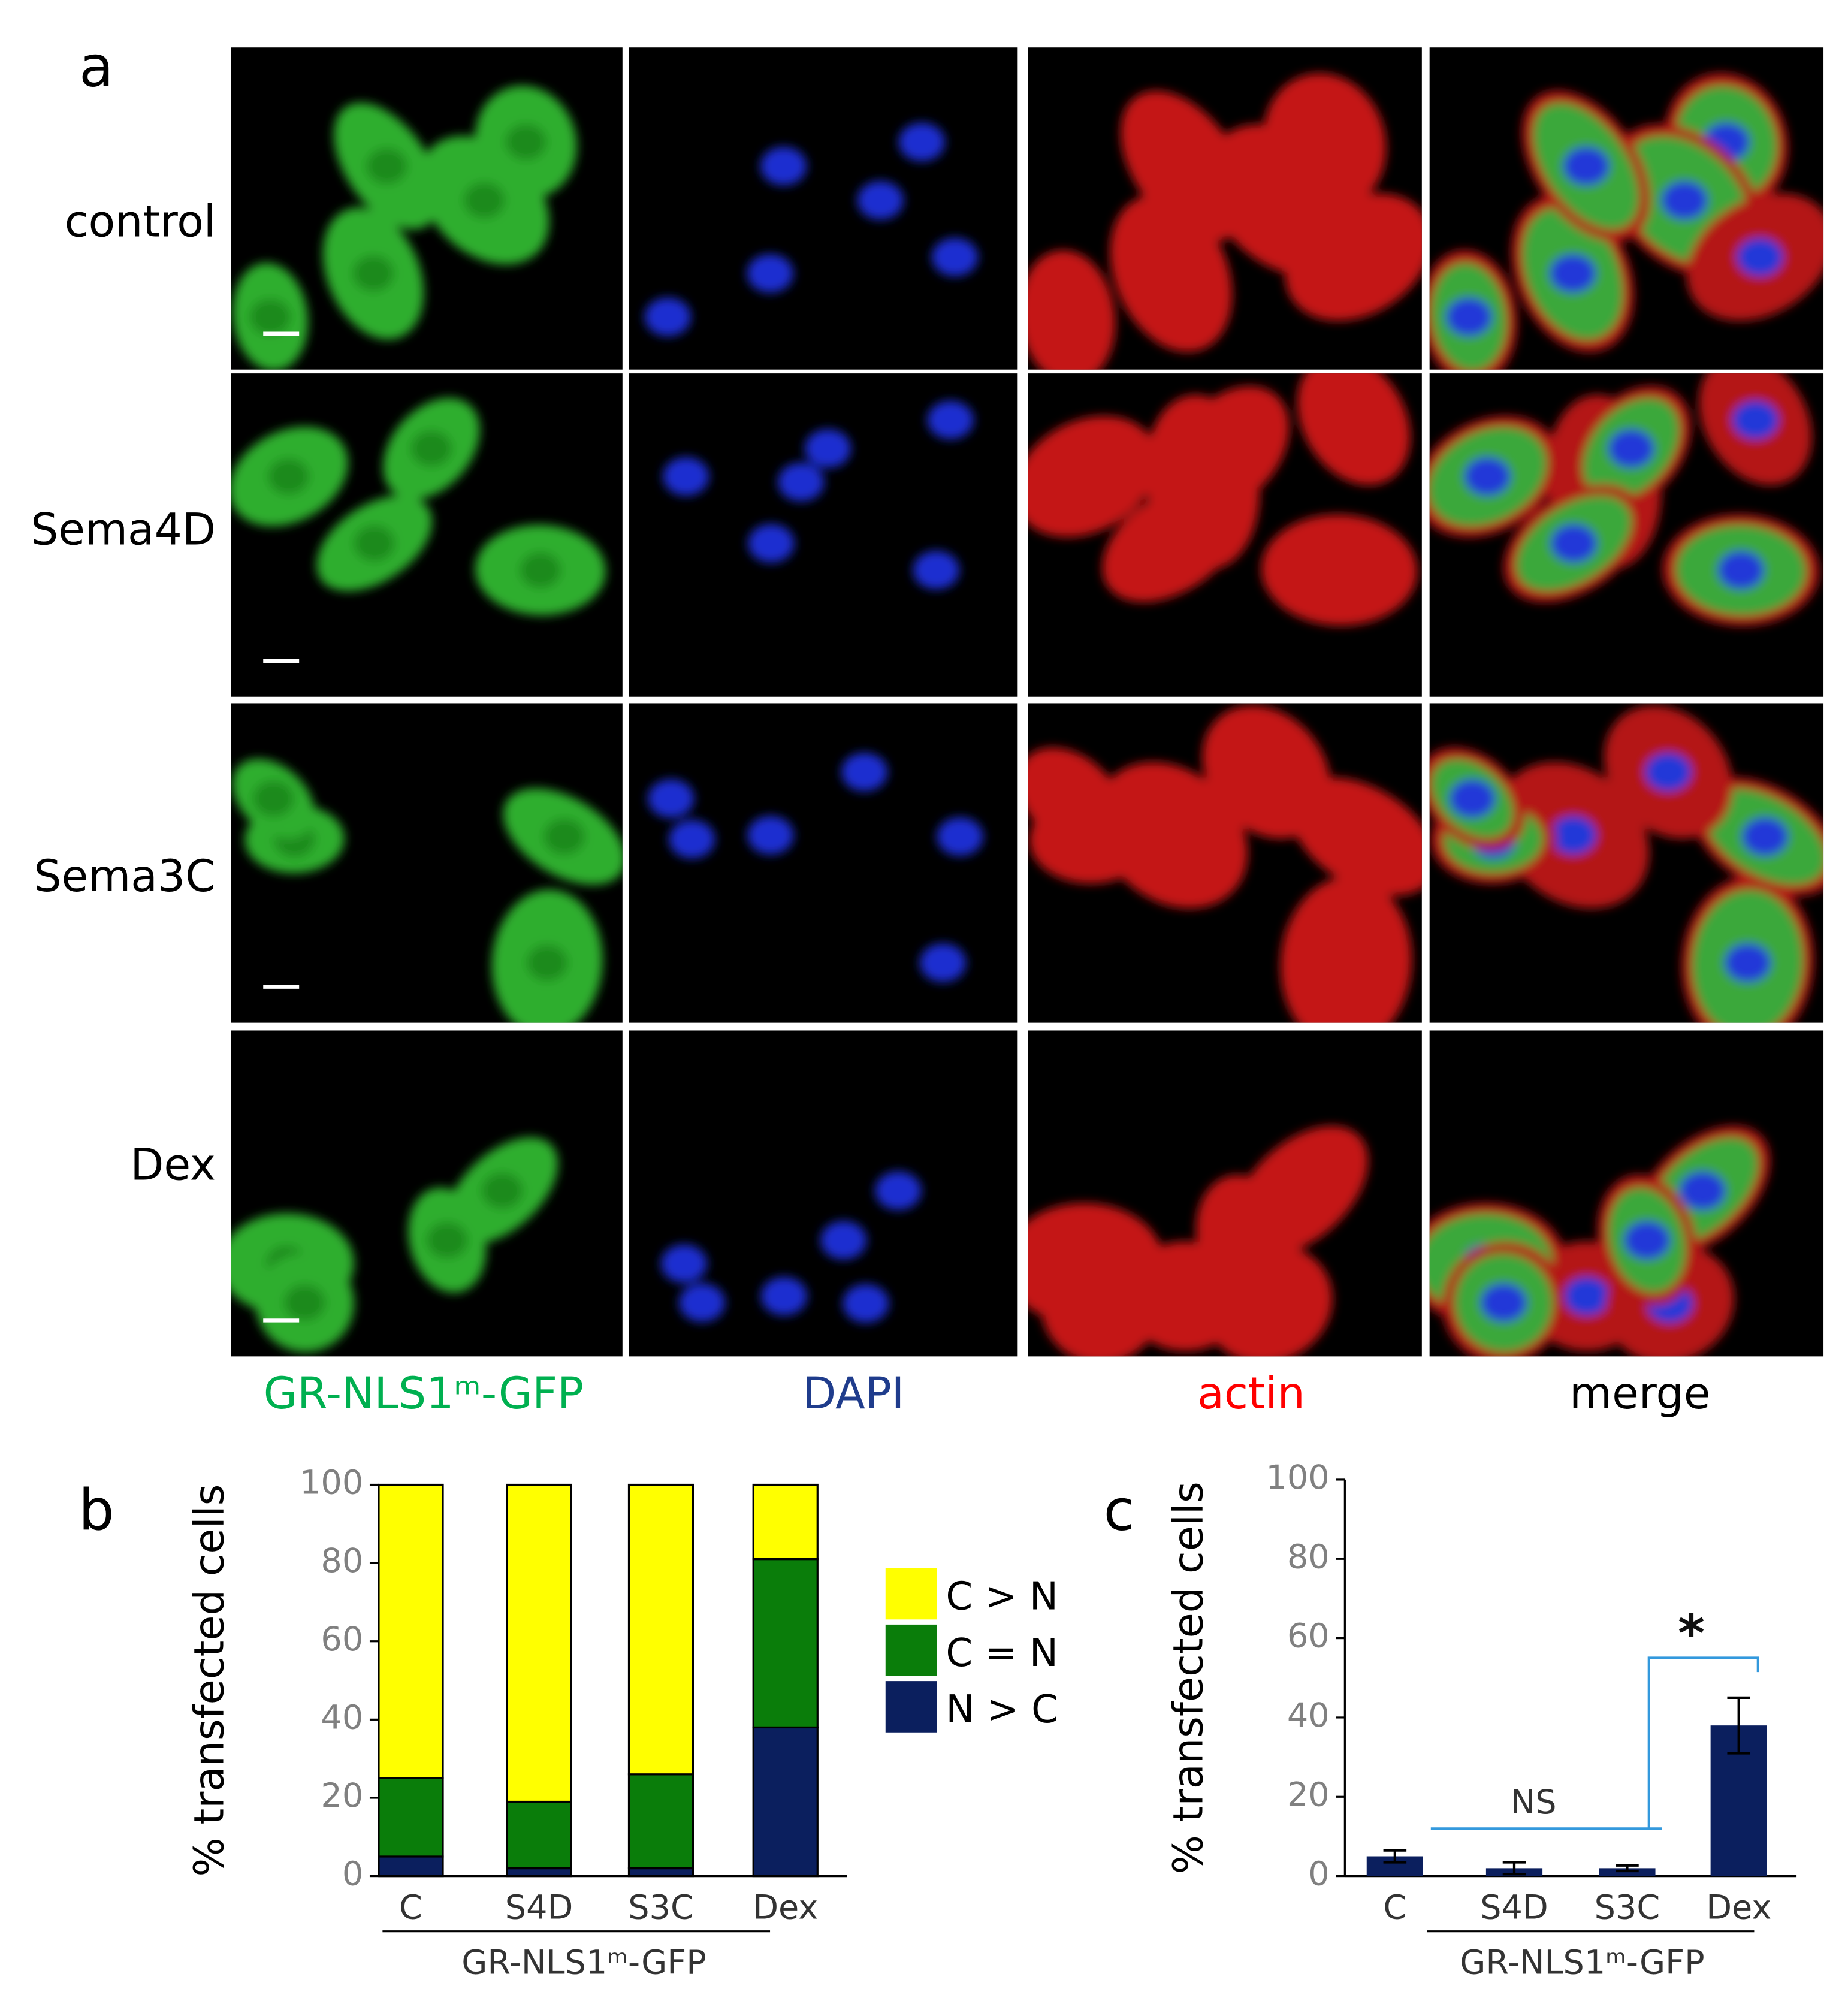 The image size is (1848, 2016). What do you see at coordinates (1119, 1511) in the screenshot?
I see `panel-label: c` at bounding box center [1119, 1511].